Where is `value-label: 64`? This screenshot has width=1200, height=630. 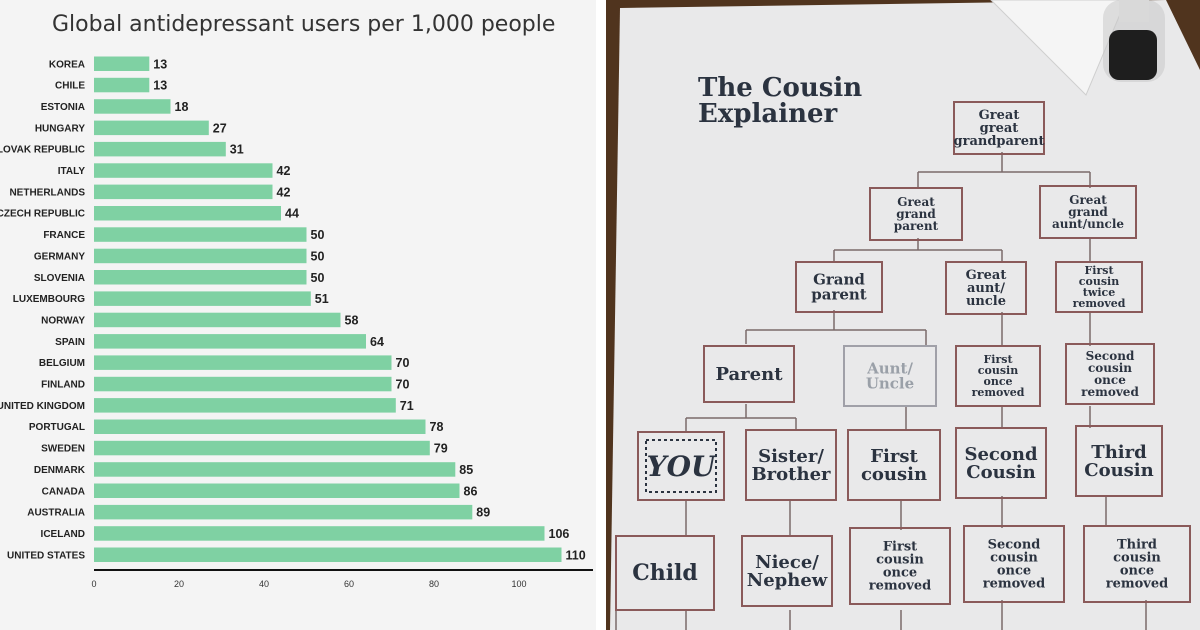 value-label: 64 is located at coordinates (377, 342).